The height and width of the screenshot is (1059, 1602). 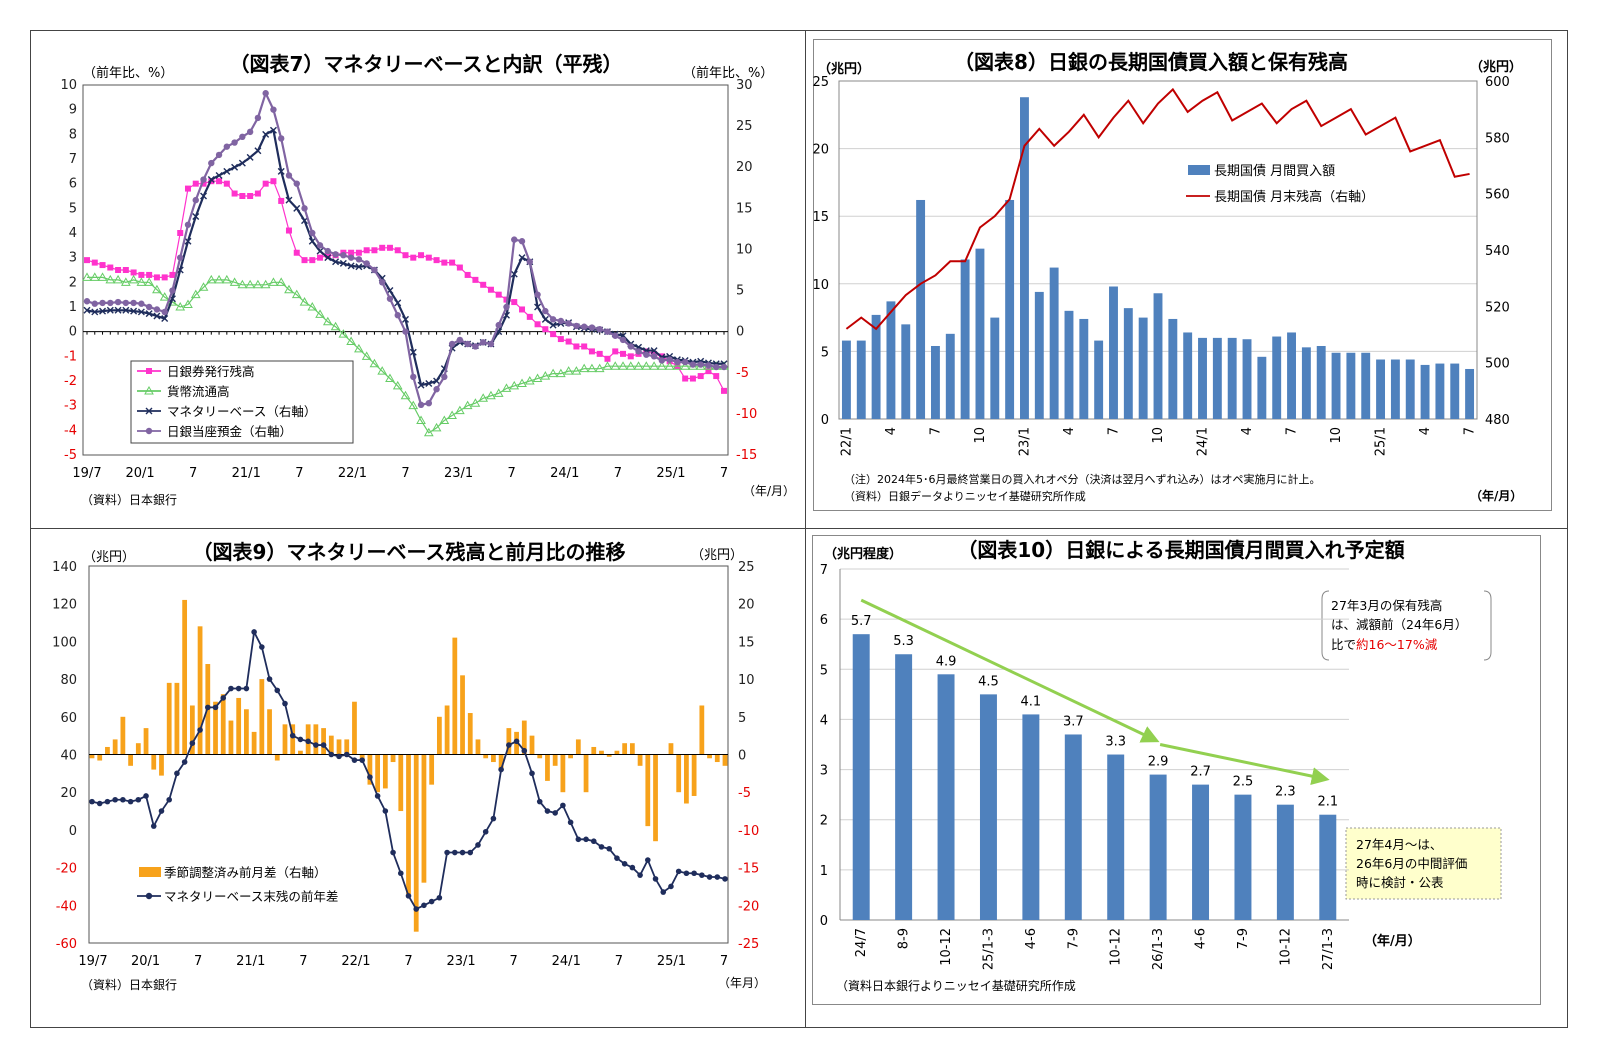 What do you see at coordinates (805, 529) in the screenshot?
I see `panel-divider-vertical` at bounding box center [805, 529].